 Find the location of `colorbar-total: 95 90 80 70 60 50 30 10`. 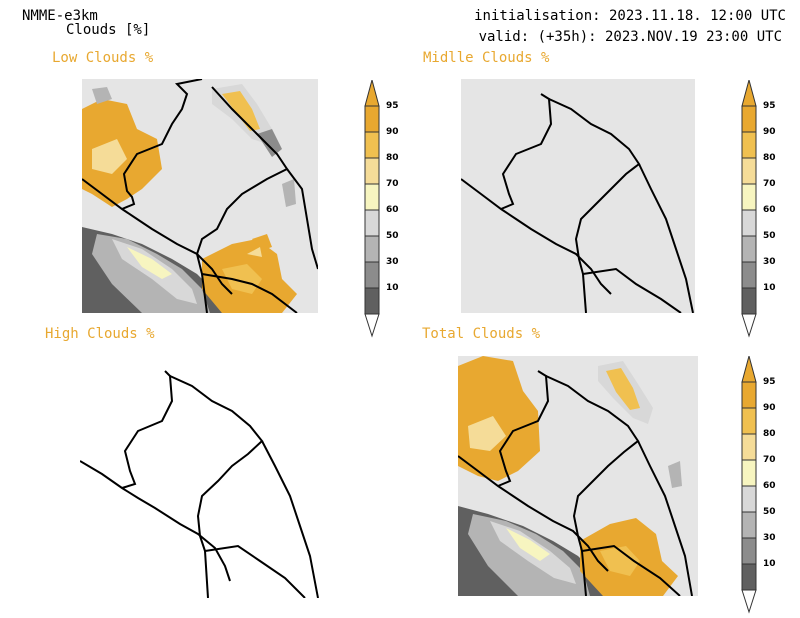

colorbar-total: 95 90 80 70 60 50 30 10 is located at coordinates (770, 485).